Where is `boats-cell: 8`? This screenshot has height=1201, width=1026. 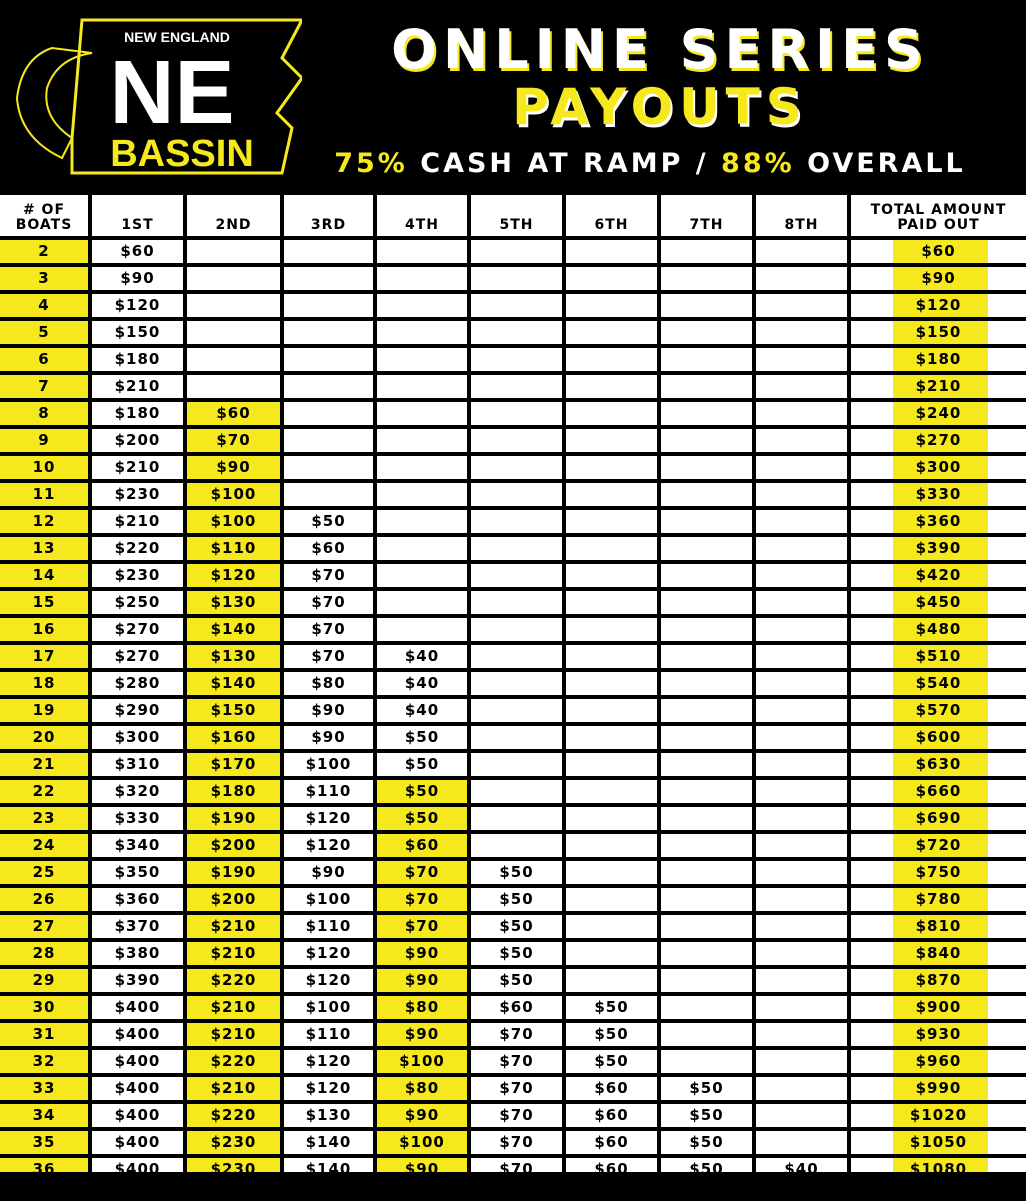 boats-cell: 8 is located at coordinates (46, 413).